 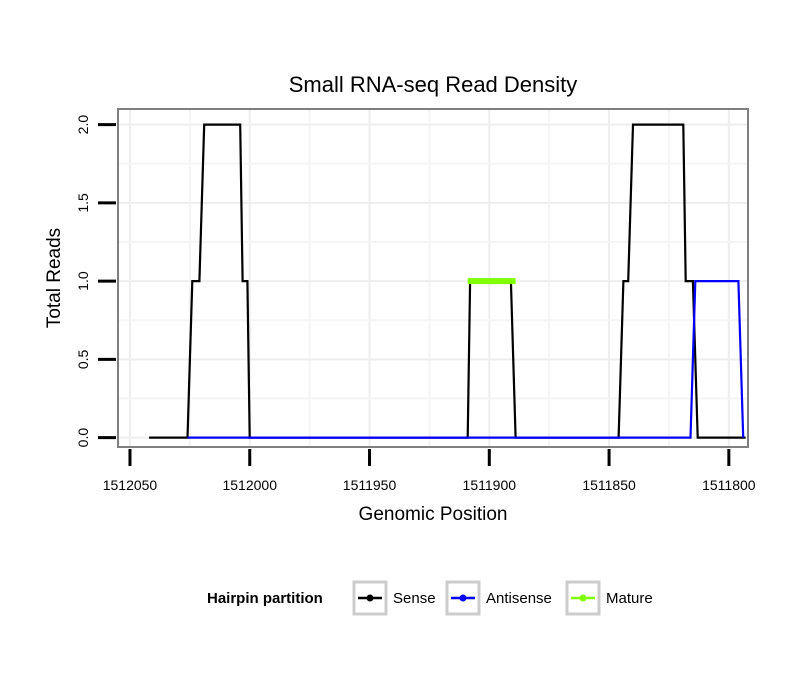 What do you see at coordinates (490, 485) in the screenshot?
I see `x-tick-label: 1511900` at bounding box center [490, 485].